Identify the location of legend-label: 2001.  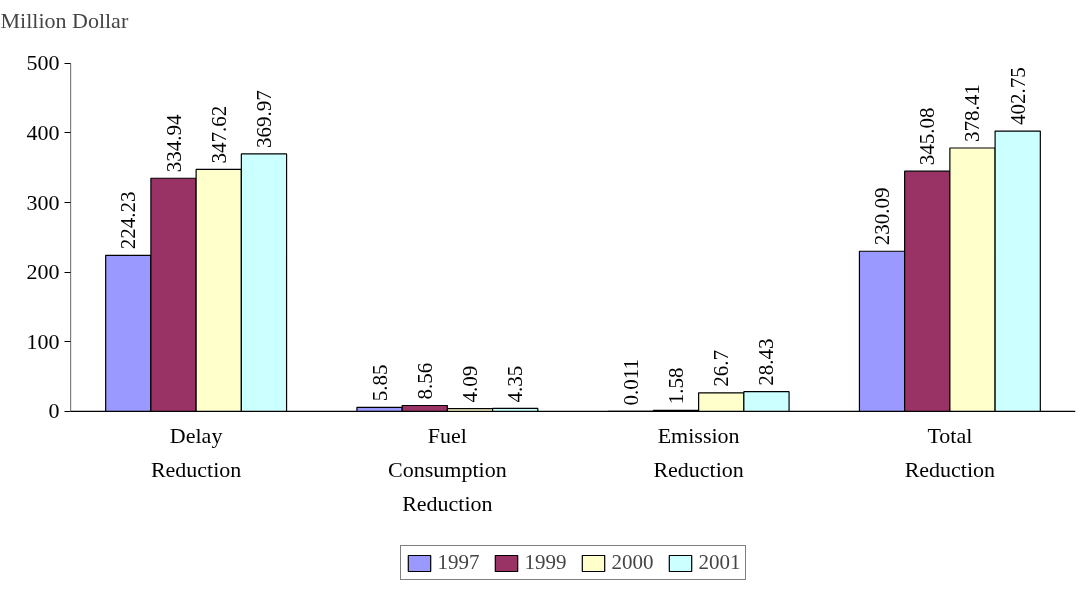
(719, 562).